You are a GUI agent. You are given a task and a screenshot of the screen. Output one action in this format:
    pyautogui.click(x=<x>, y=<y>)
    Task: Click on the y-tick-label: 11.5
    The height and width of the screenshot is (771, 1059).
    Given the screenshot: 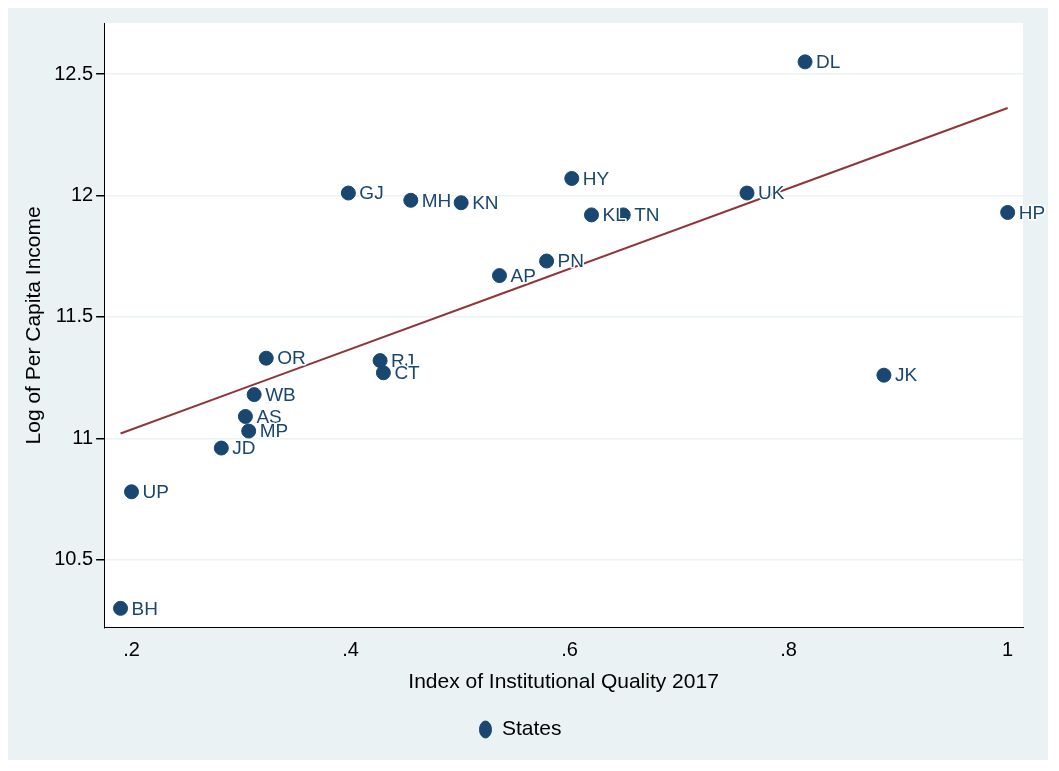 What is the action you would take?
    pyautogui.click(x=74, y=315)
    